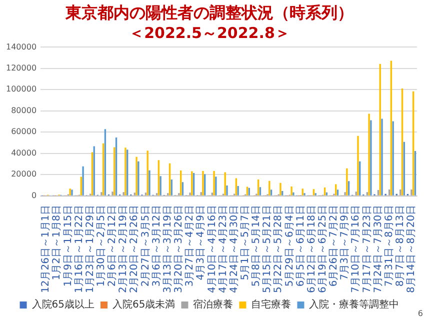 This screenshot has width=427, height=320. What do you see at coordinates (367, 249) in the screenshot?
I see `x-tick-label: 7月17日～7月23日` at bounding box center [367, 249].